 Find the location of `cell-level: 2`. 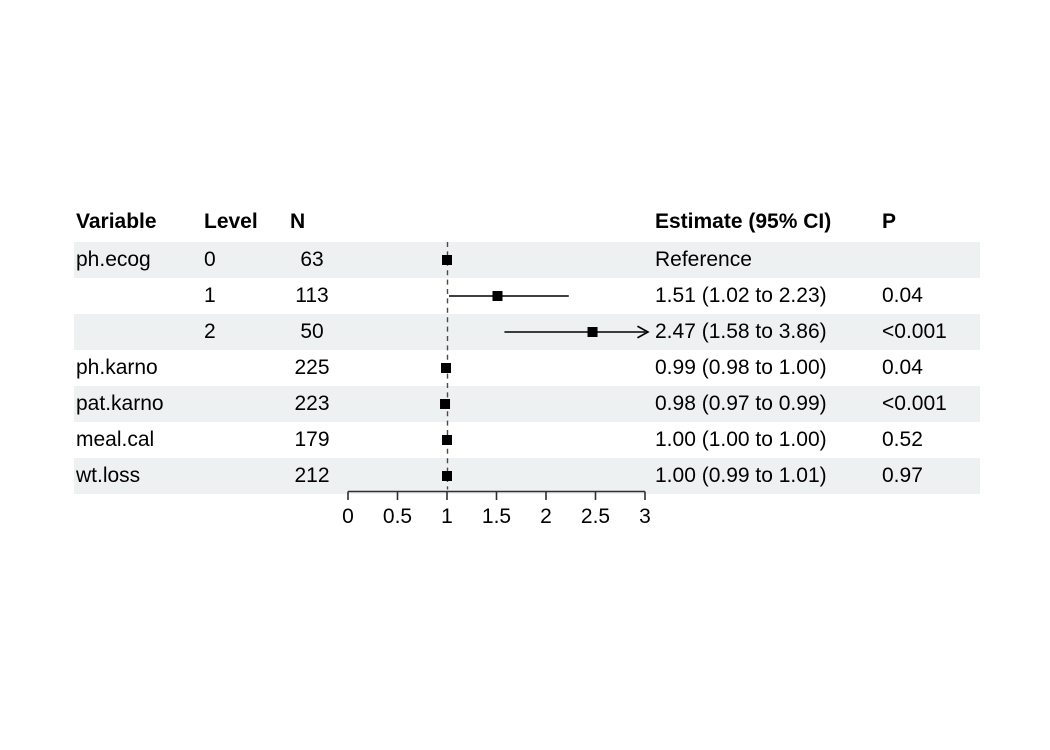

cell-level: 2 is located at coordinates (210, 331).